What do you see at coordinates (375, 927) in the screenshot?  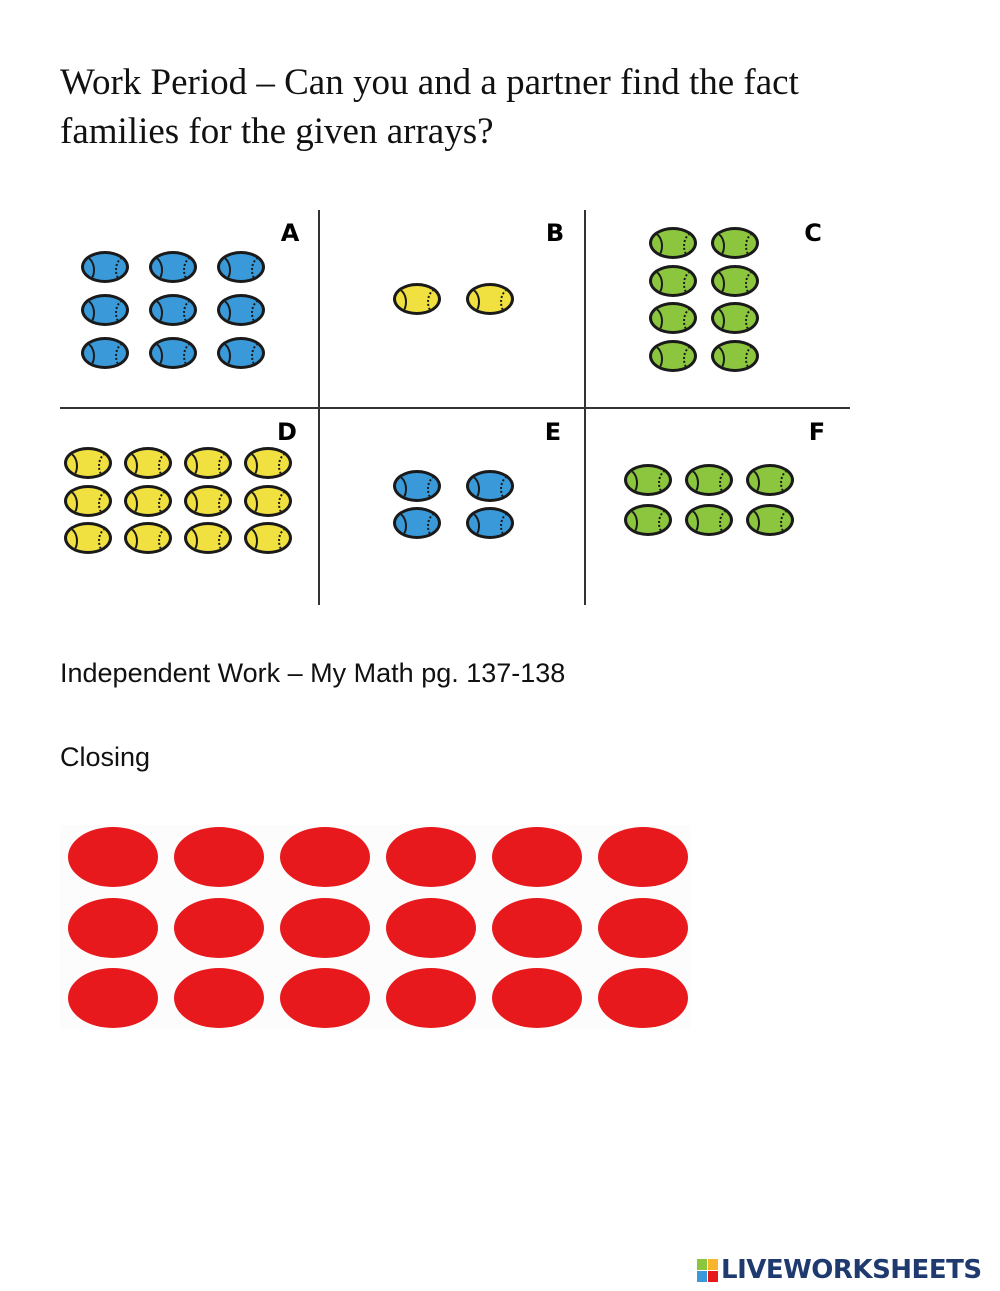 I see `closing-array` at bounding box center [375, 927].